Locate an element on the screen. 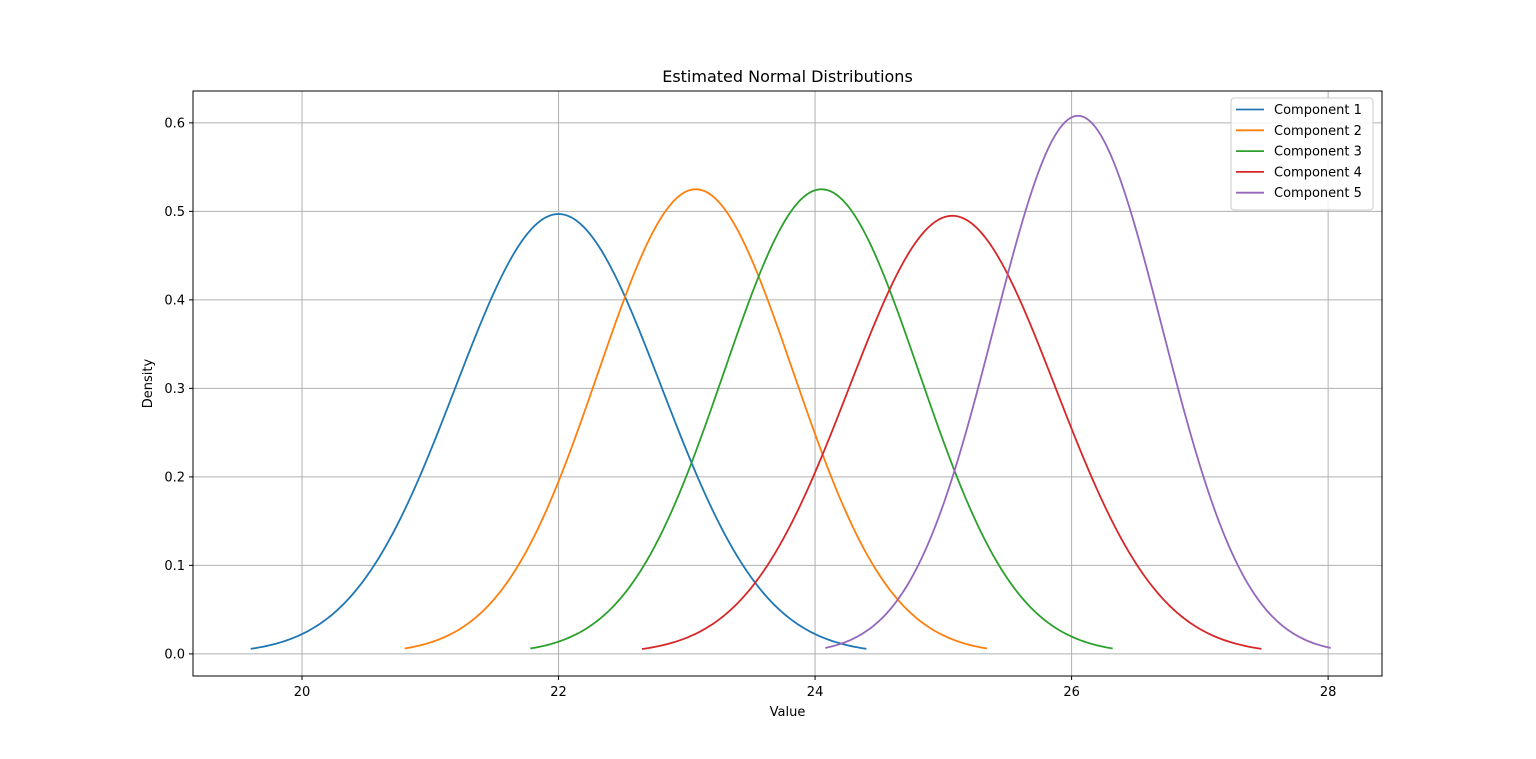 The width and height of the screenshot is (1536, 759). x-tick-label: 20 is located at coordinates (302, 692).